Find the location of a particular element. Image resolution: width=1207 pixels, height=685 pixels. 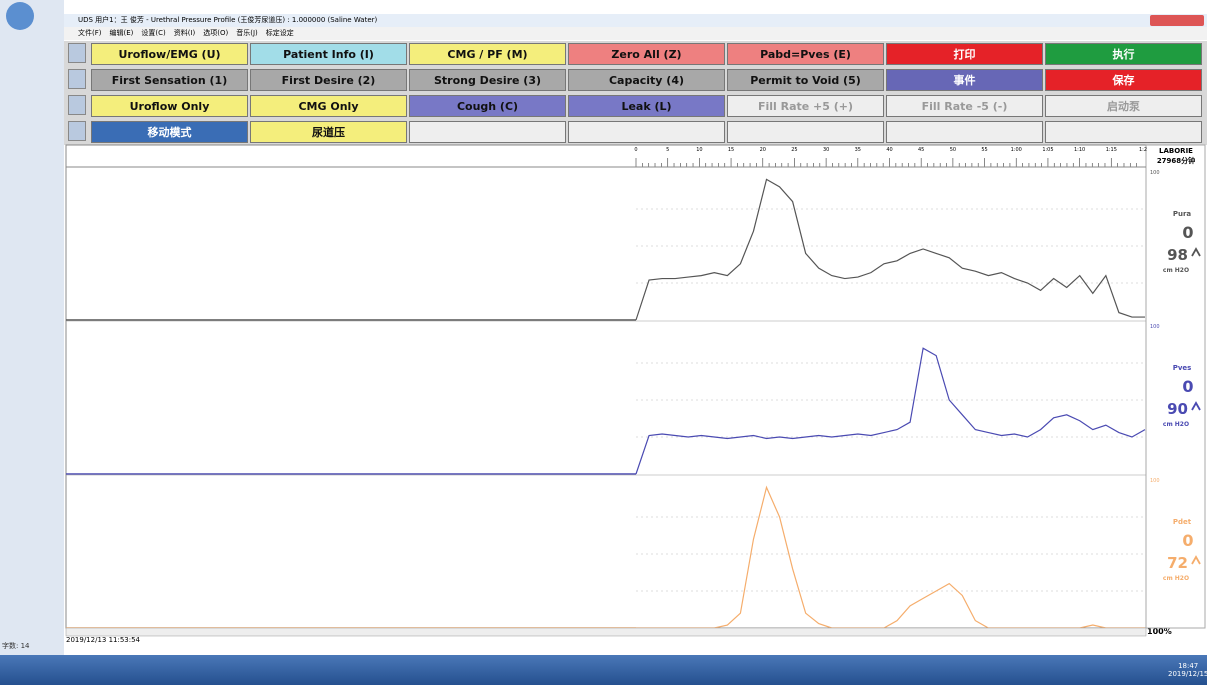

time-label: 1:10 is located at coordinates (1079, 150).